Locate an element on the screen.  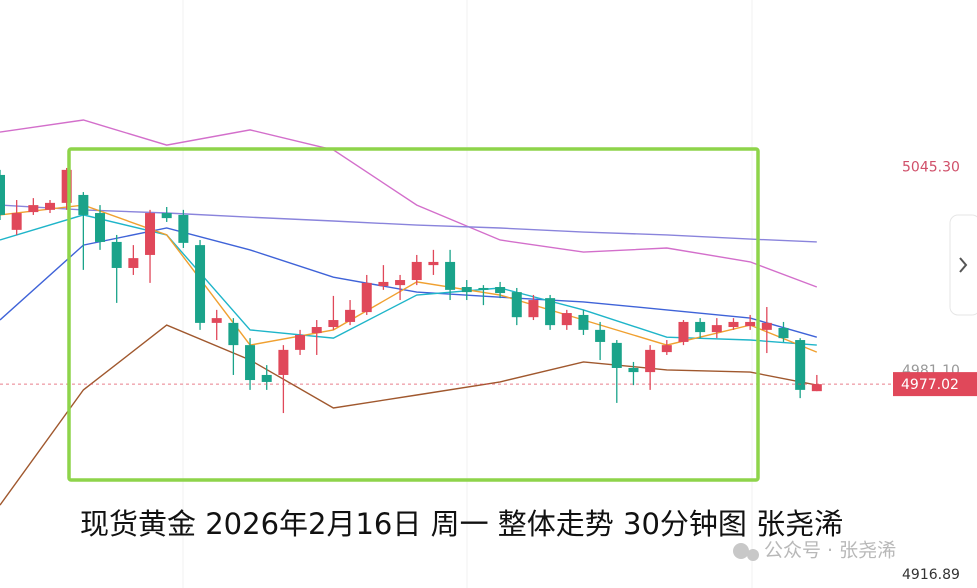
scroll-button is located at coordinates (963, 265).